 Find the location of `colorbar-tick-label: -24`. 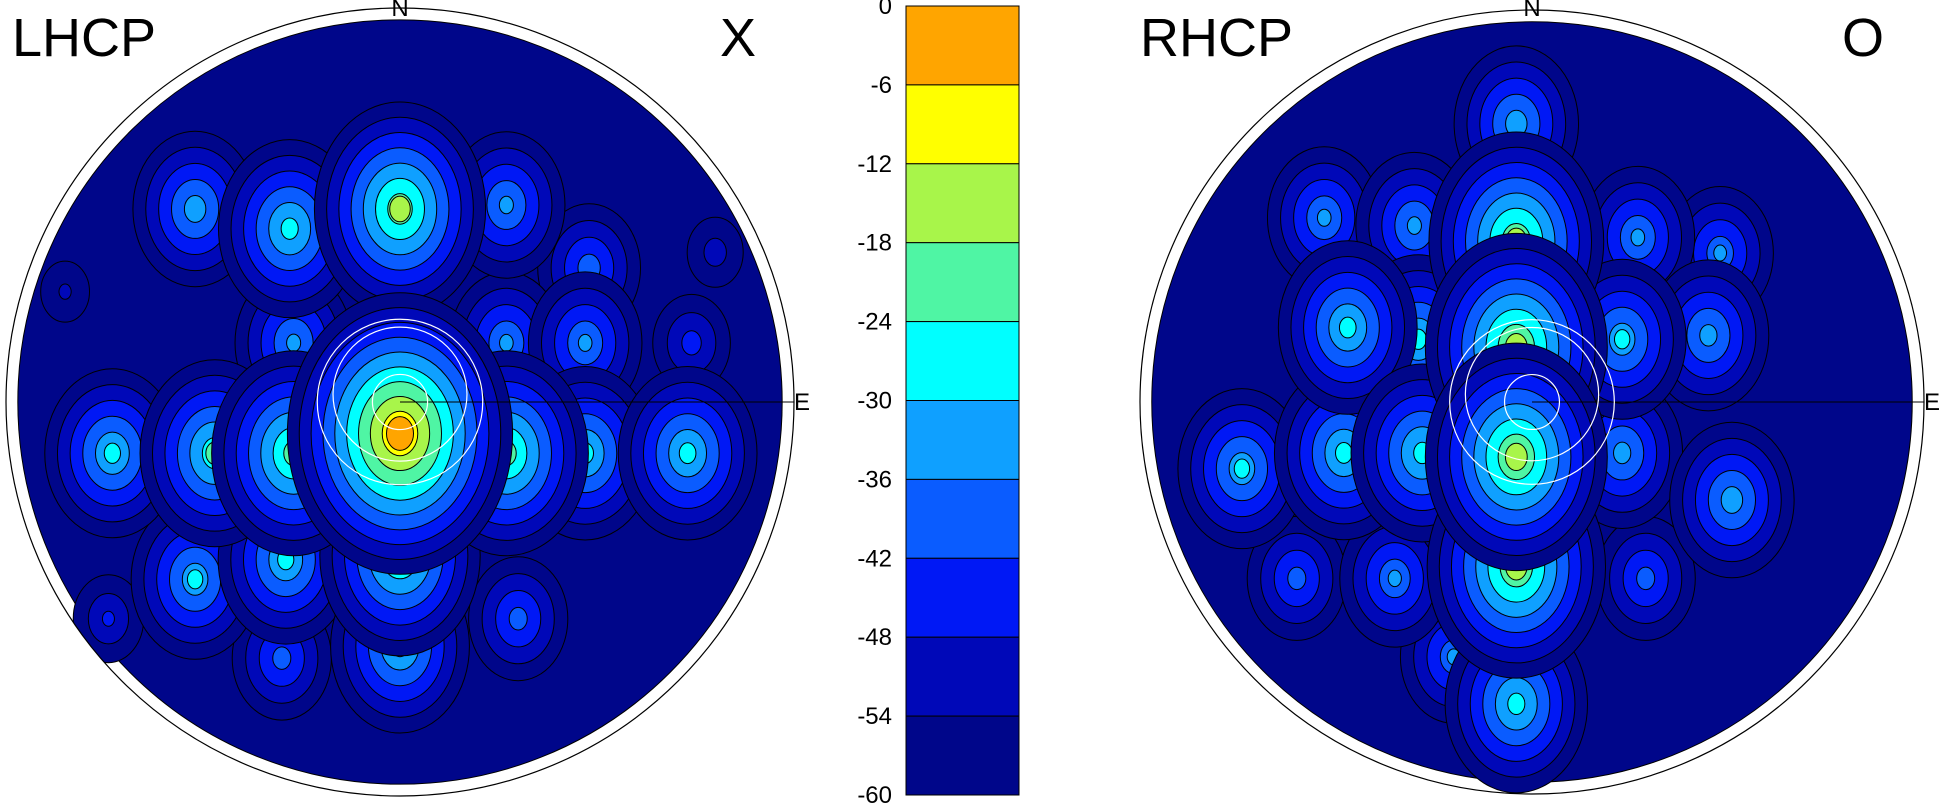

colorbar-tick-label: -24 is located at coordinates (874, 322).